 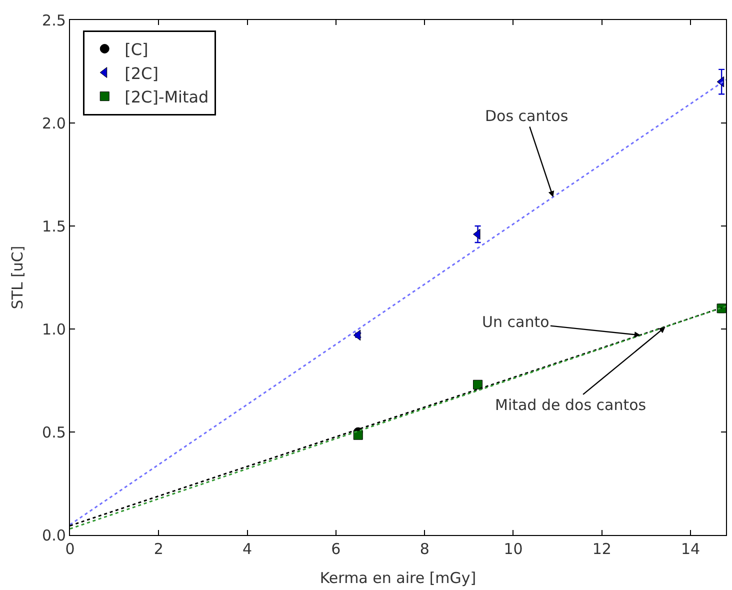 I want to click on y-tick-label: 0.0, so click(x=54, y=535).